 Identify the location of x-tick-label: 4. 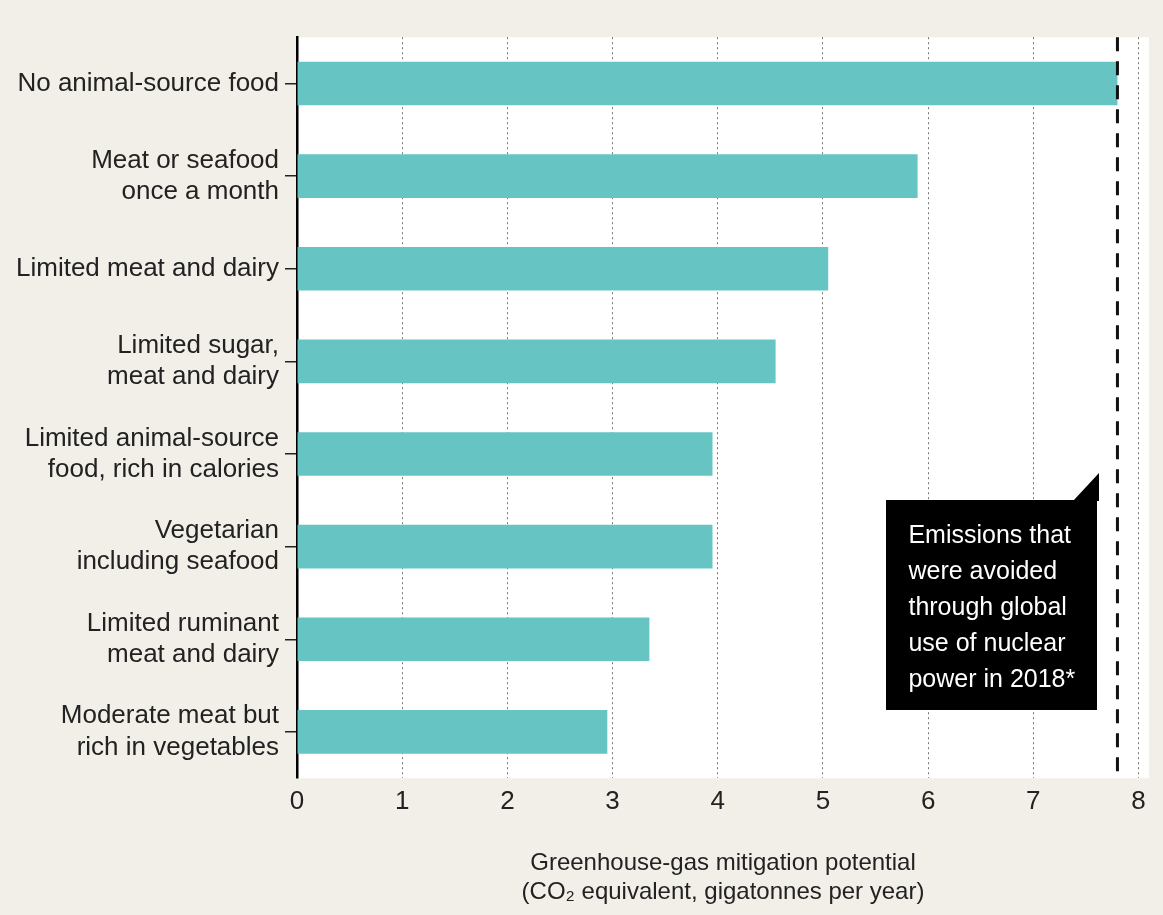
(717, 799).